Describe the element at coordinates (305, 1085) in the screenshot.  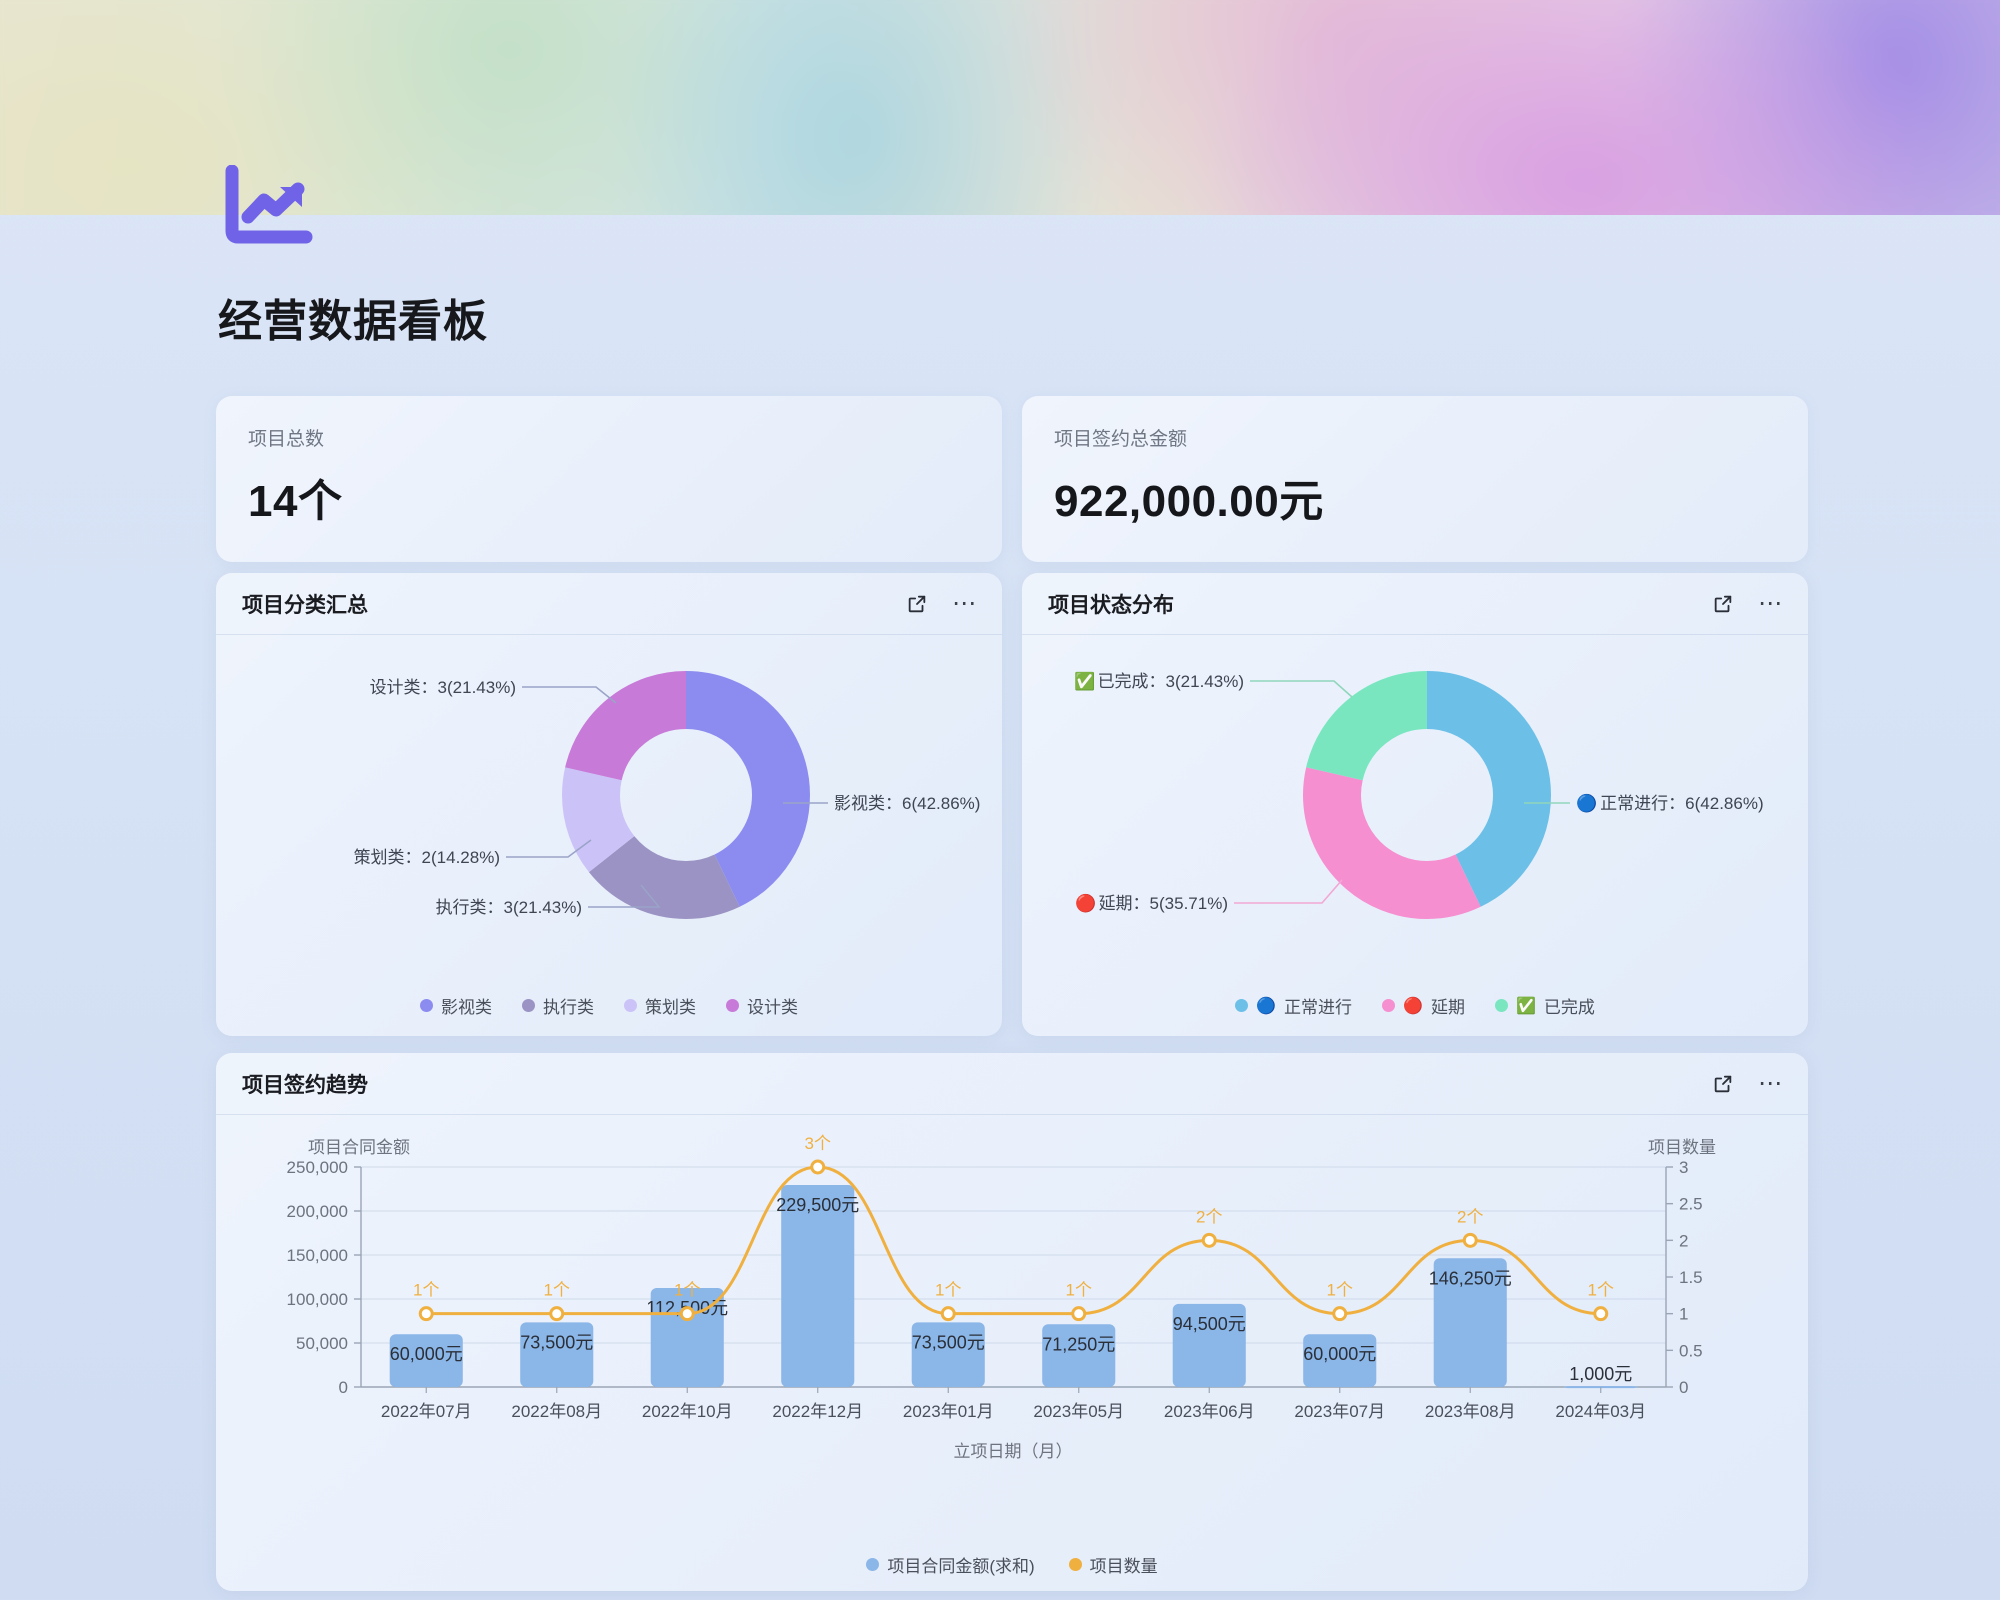
I see `panel-title: 项目签约趋势` at that location.